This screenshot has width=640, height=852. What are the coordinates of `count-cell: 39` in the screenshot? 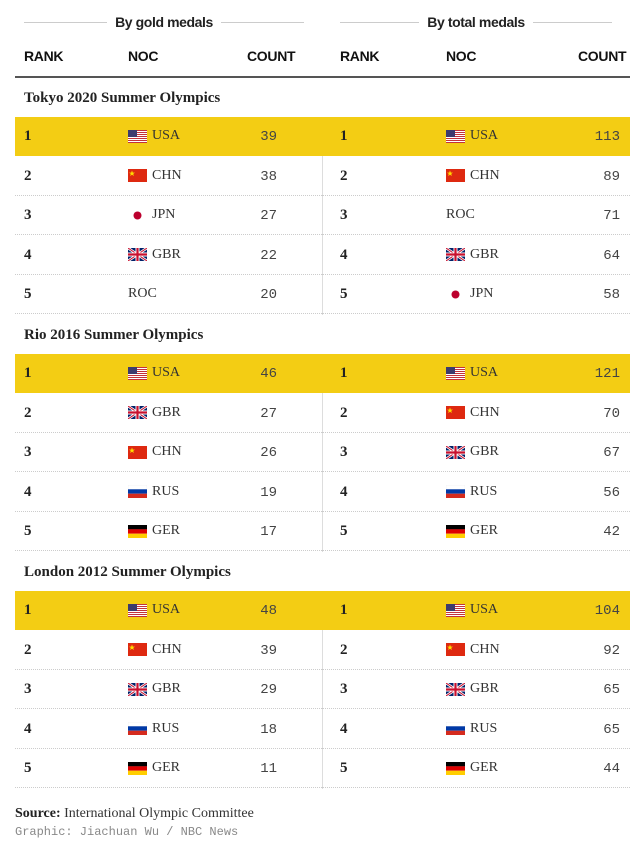 It's located at (268, 137).